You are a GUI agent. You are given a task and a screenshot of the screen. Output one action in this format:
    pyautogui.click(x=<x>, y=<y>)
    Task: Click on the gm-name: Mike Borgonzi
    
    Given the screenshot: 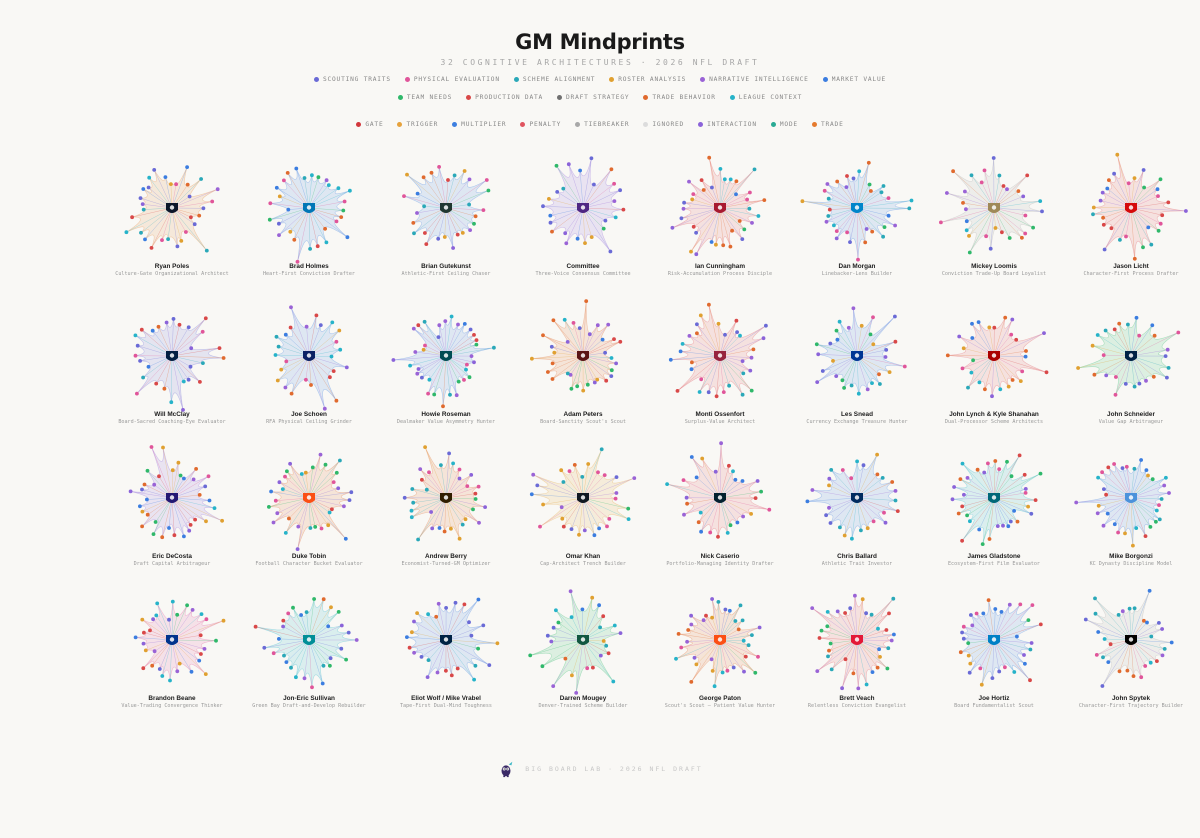 What is the action you would take?
    pyautogui.click(x=1131, y=556)
    